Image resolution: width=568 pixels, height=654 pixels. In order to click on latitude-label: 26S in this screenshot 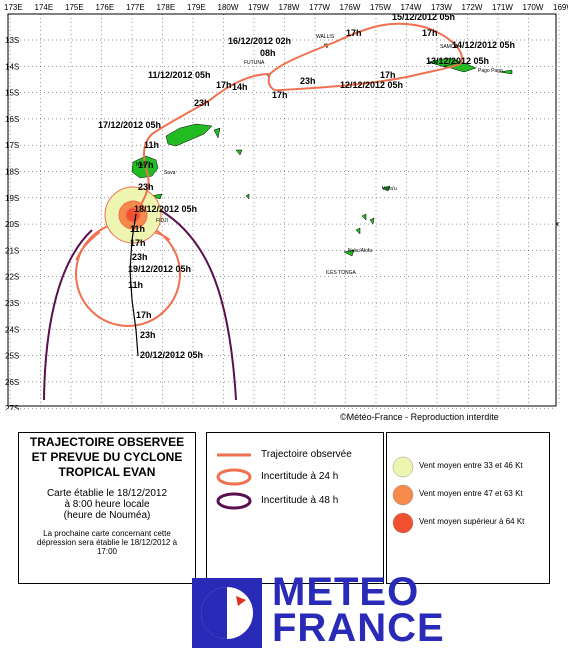, I will do `click(12, 382)`.